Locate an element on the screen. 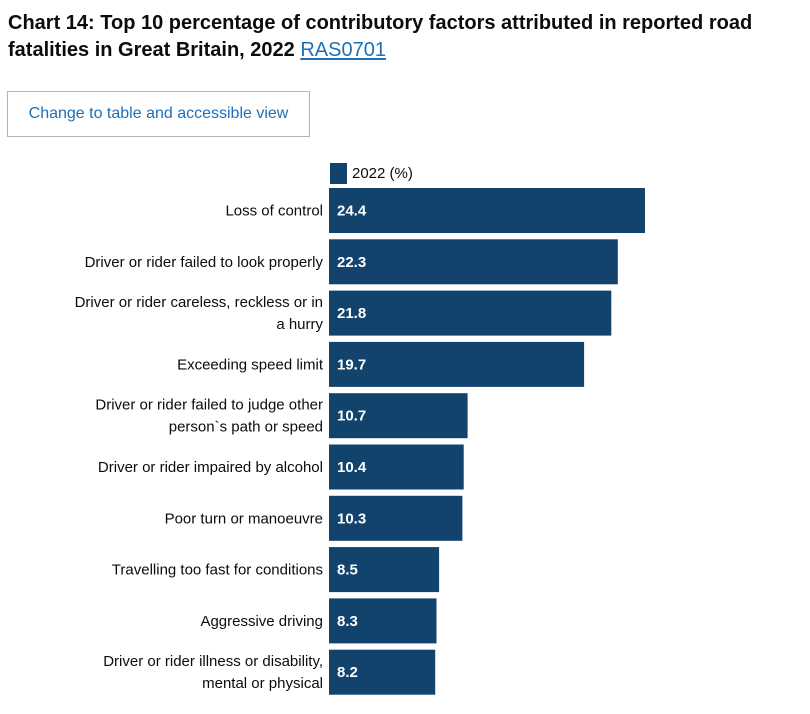  legend-swatch is located at coordinates (338, 173).